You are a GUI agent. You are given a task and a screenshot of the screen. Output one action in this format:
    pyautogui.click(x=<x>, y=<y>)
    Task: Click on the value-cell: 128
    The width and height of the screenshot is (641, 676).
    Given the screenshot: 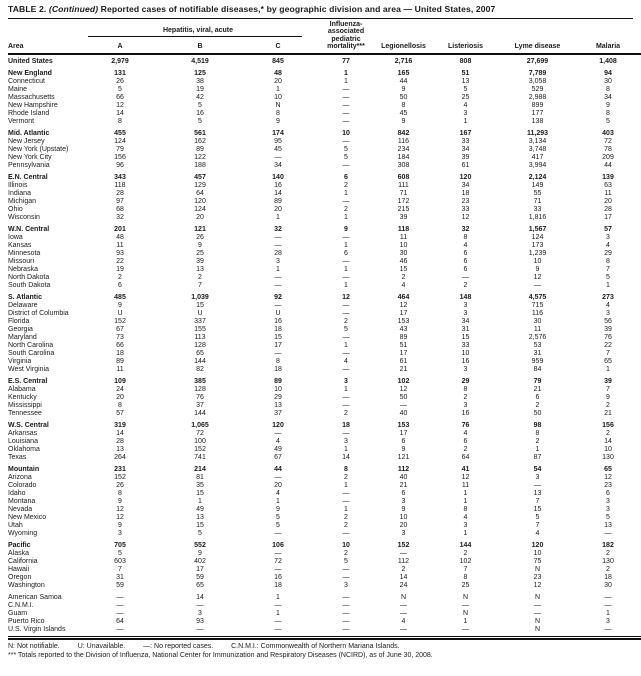 What is the action you would take?
    pyautogui.click(x=200, y=345)
    